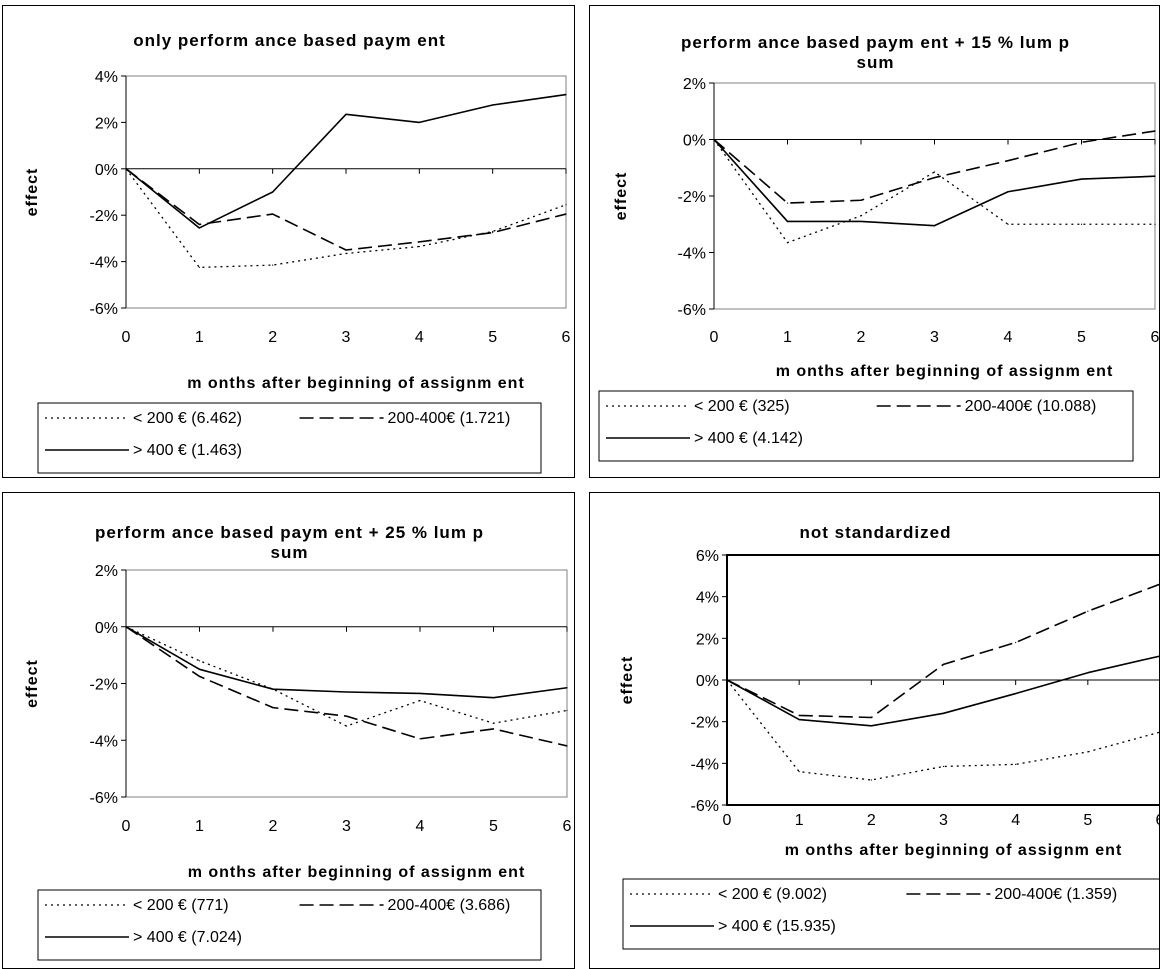 The image size is (1160, 969). What do you see at coordinates (449, 905) in the screenshot?
I see `legend-label: 200-400€ (3.686)` at bounding box center [449, 905].